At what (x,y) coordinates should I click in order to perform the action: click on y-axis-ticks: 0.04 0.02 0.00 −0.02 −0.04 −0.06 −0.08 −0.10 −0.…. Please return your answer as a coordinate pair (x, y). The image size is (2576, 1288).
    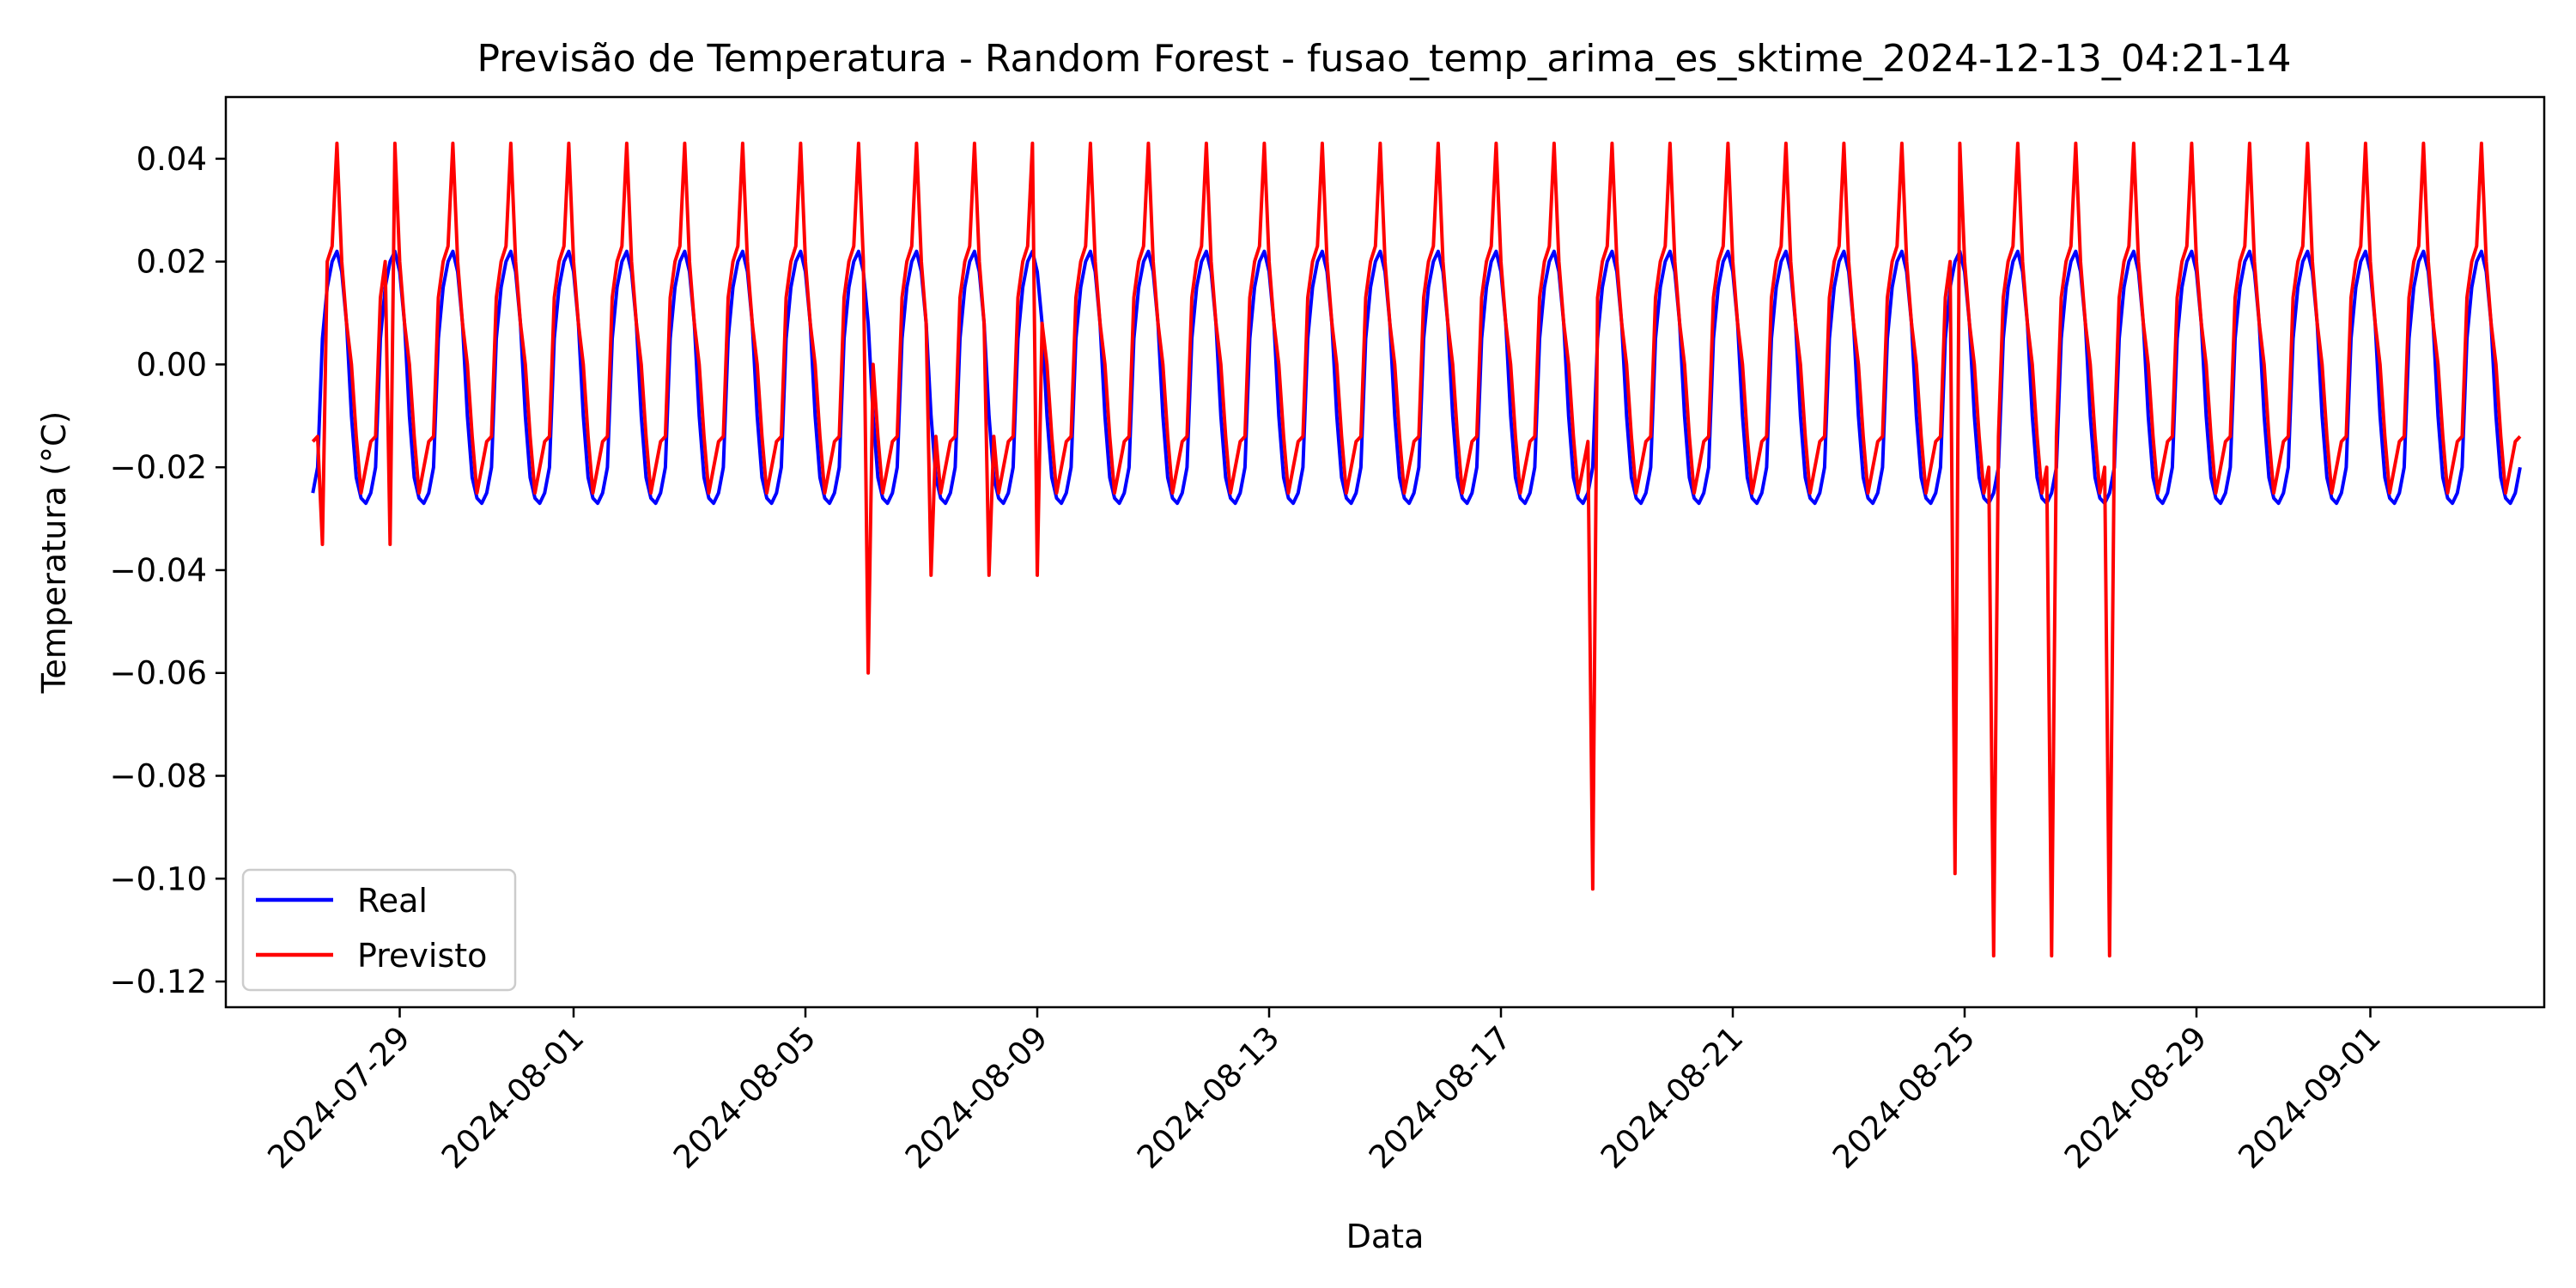
    Looking at the image, I should click on (168, 570).